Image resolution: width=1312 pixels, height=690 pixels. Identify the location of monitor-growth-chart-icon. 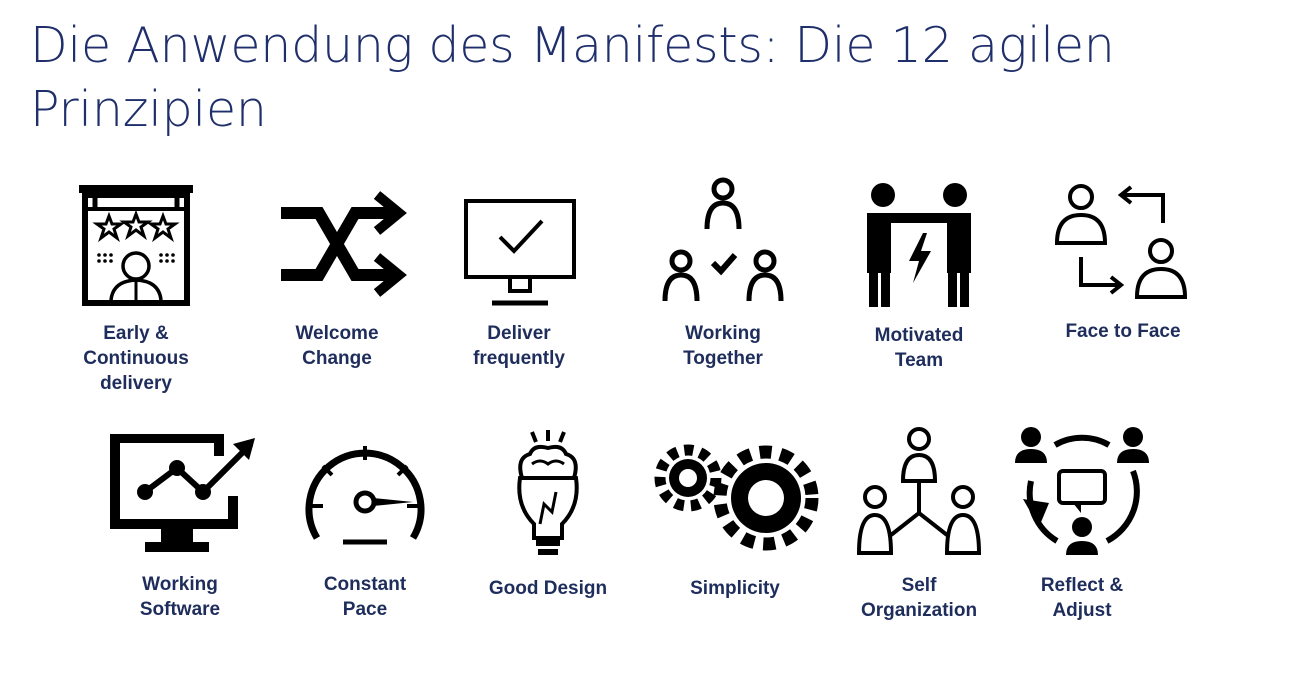
(182, 493).